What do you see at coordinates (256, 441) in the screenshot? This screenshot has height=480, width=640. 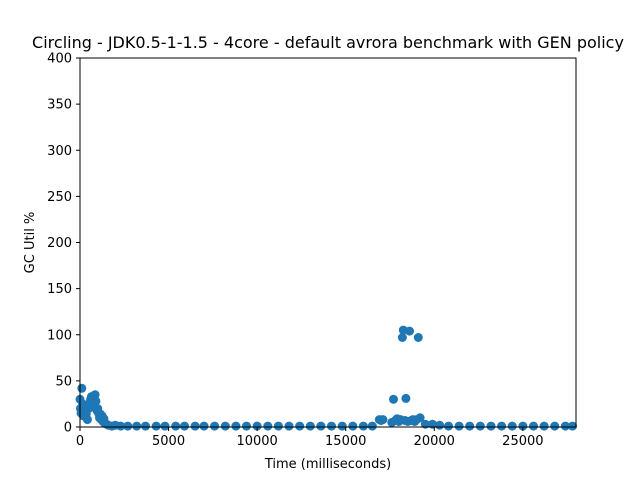 I see `x-tick-label: 10000` at bounding box center [256, 441].